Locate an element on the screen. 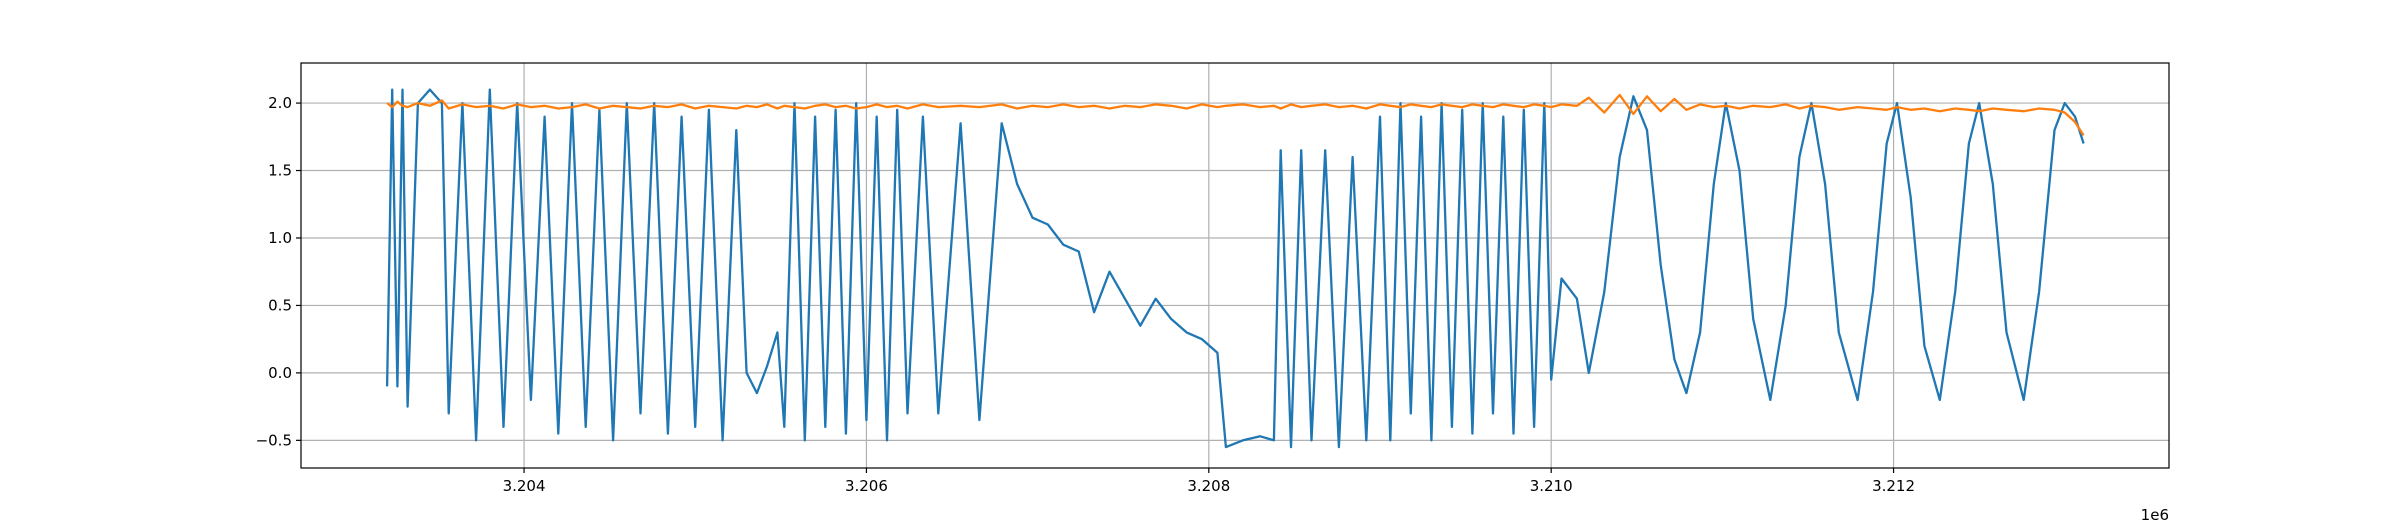 The height and width of the screenshot is (525, 2400). x-offset-label: 1e6 is located at coordinates (2155, 515).